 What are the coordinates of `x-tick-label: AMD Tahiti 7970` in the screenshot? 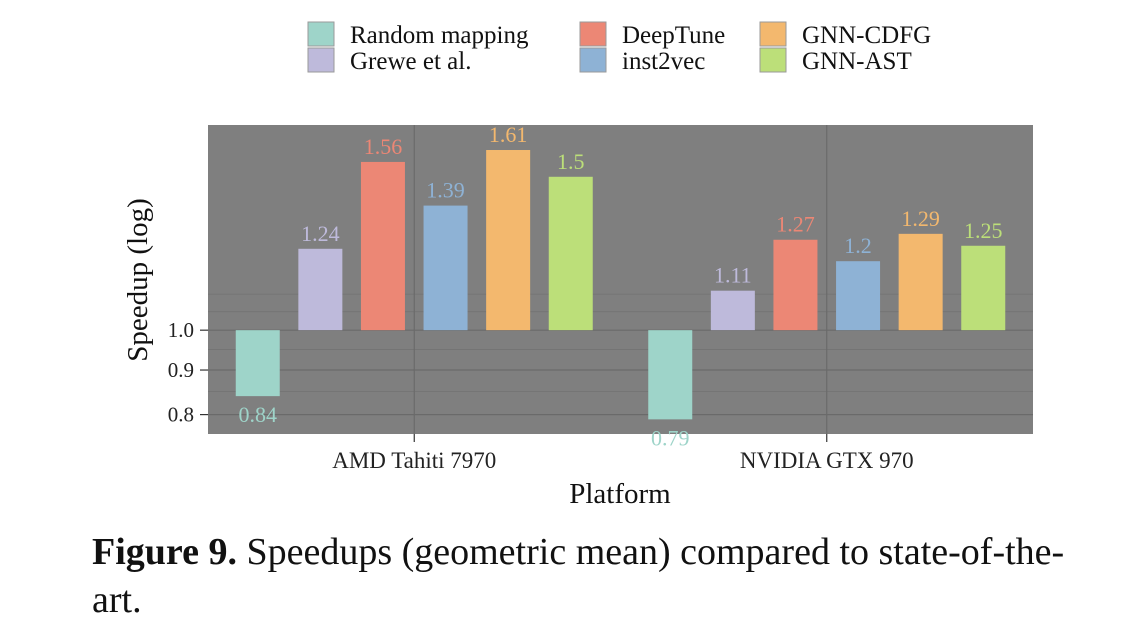 It's located at (414, 460).